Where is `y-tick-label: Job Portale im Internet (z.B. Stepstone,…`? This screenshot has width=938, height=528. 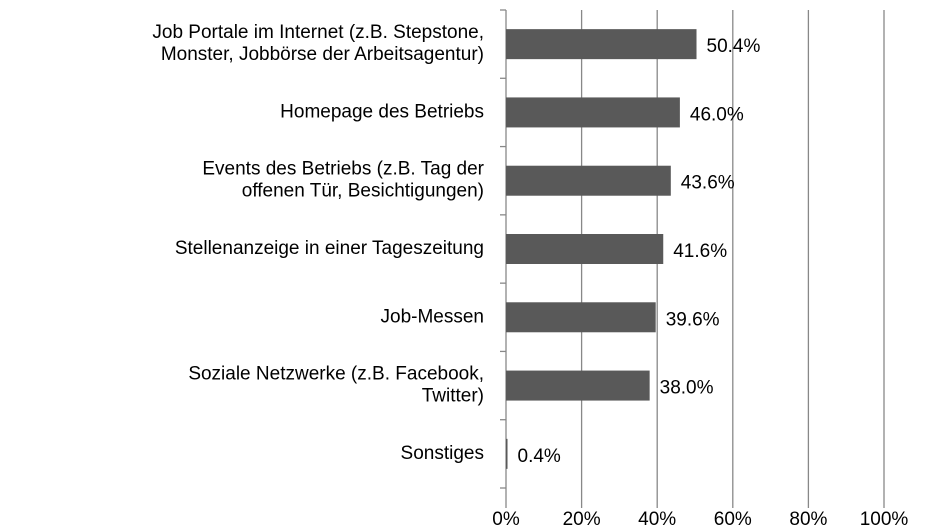
y-tick-label: Job Portale im Internet (z.B. Stepstone,… is located at coordinates (318, 43).